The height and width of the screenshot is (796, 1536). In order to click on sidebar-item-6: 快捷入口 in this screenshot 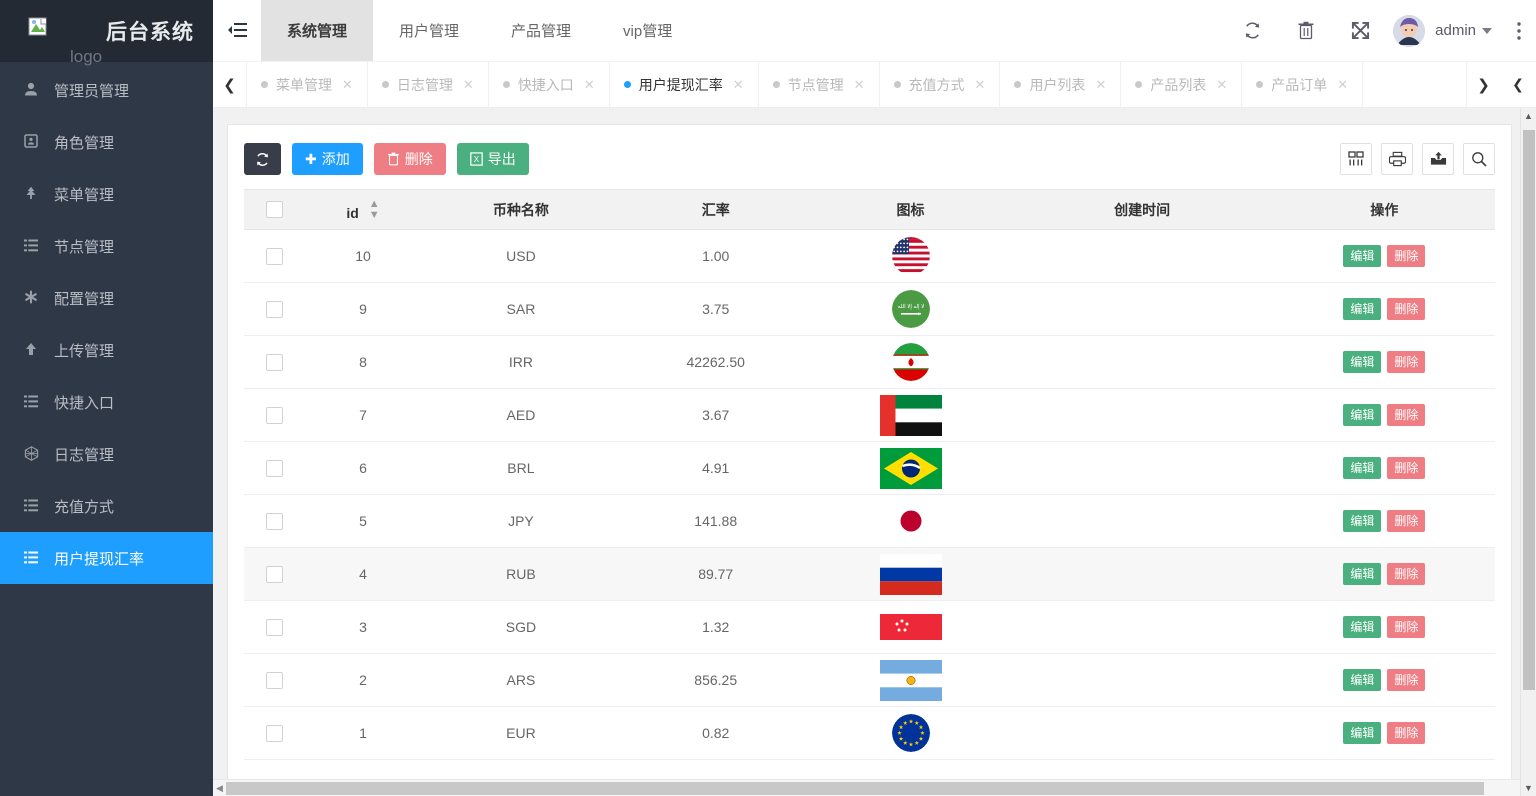, I will do `click(106, 402)`.